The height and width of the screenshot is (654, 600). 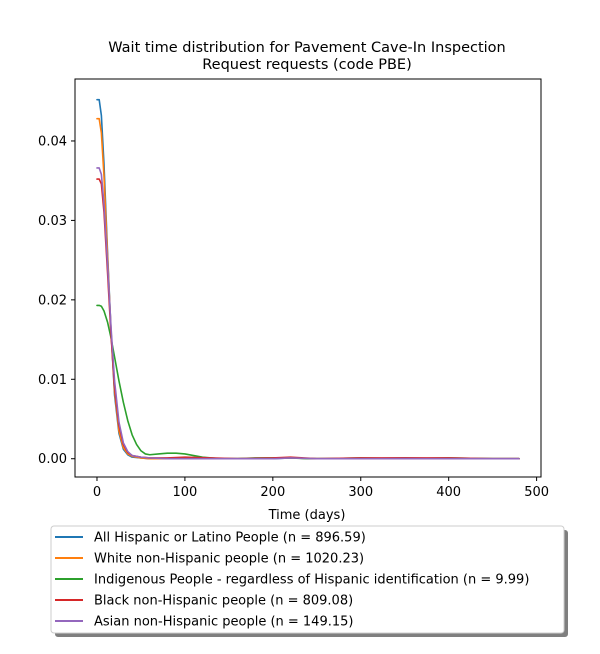 I want to click on legend-label-2: White non-Hispanic people (n = 1020.23), so click(x=229, y=559).